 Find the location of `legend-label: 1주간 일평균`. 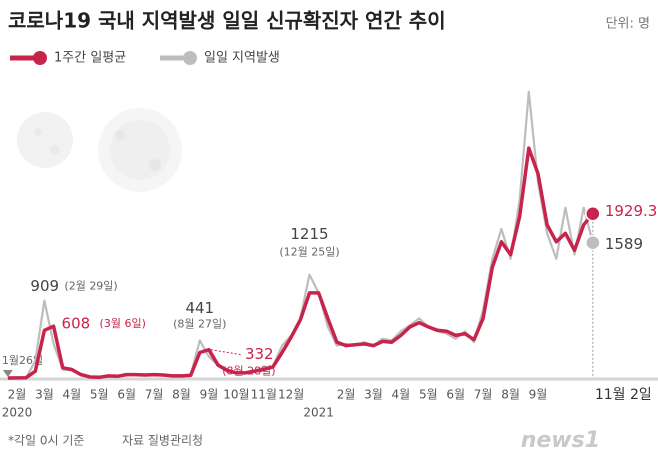

legend-label: 1주간 일평균 is located at coordinates (90, 58).